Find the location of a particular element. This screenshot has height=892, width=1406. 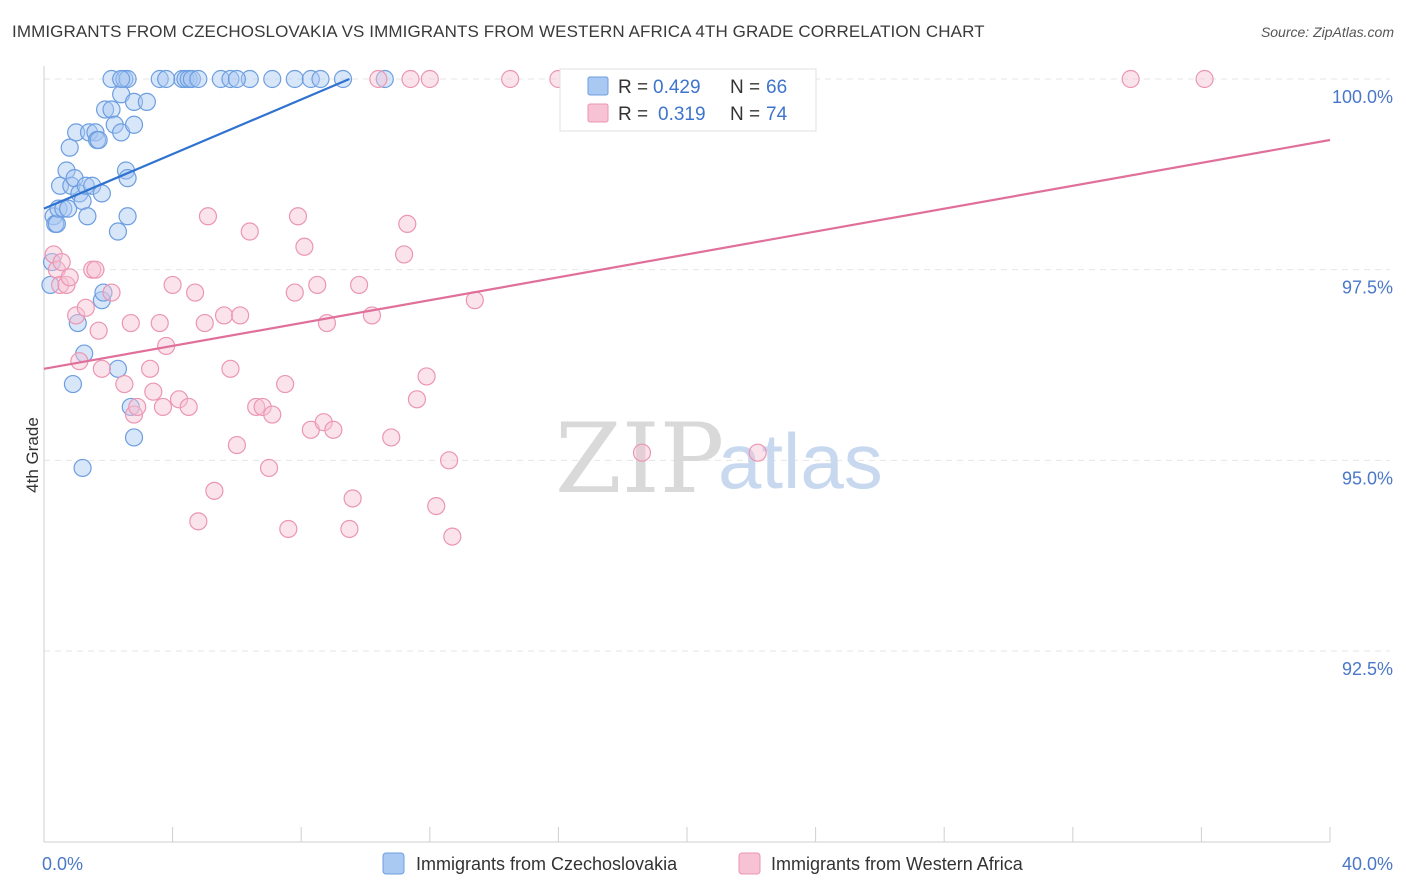

watermark-zip: ZIP is located at coordinates (639, 459).